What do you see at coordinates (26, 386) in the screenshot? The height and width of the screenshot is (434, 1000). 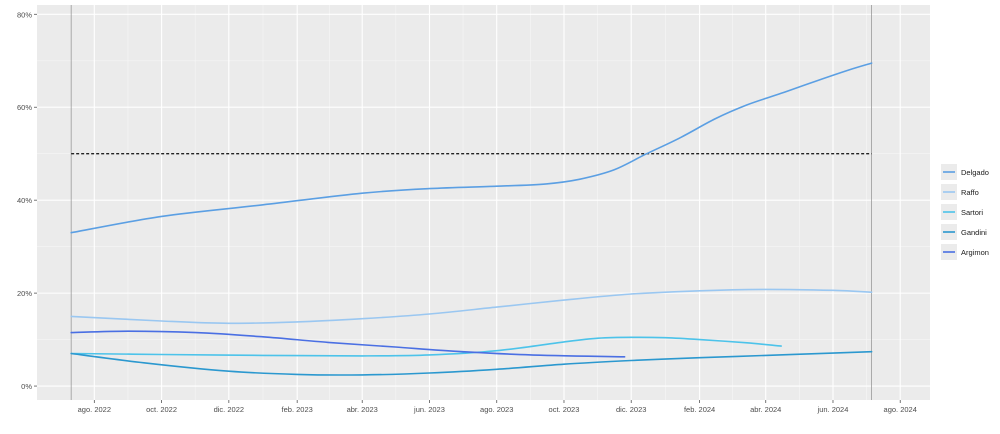 I see `y-tick-label: 0%` at bounding box center [26, 386].